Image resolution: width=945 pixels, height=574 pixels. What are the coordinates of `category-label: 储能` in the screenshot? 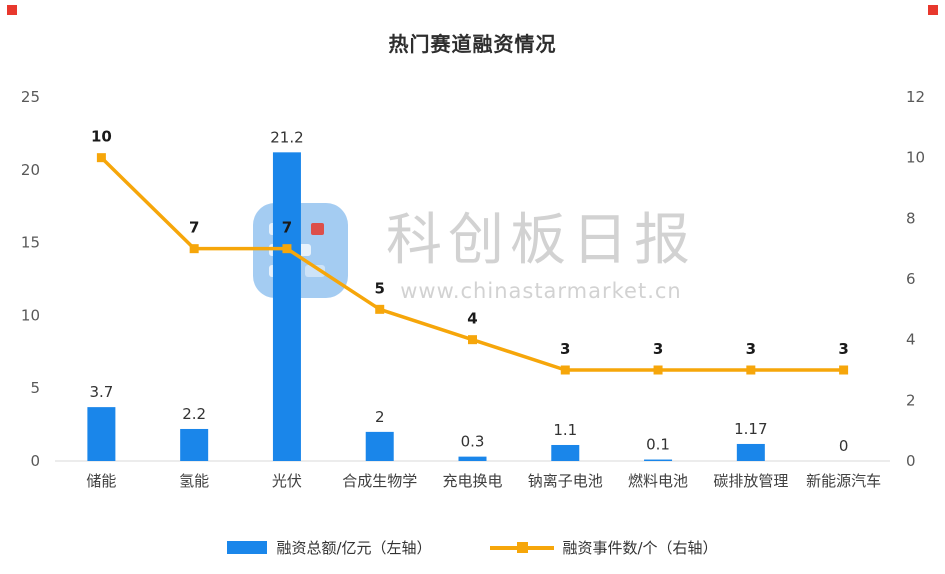 It's located at (101, 481).